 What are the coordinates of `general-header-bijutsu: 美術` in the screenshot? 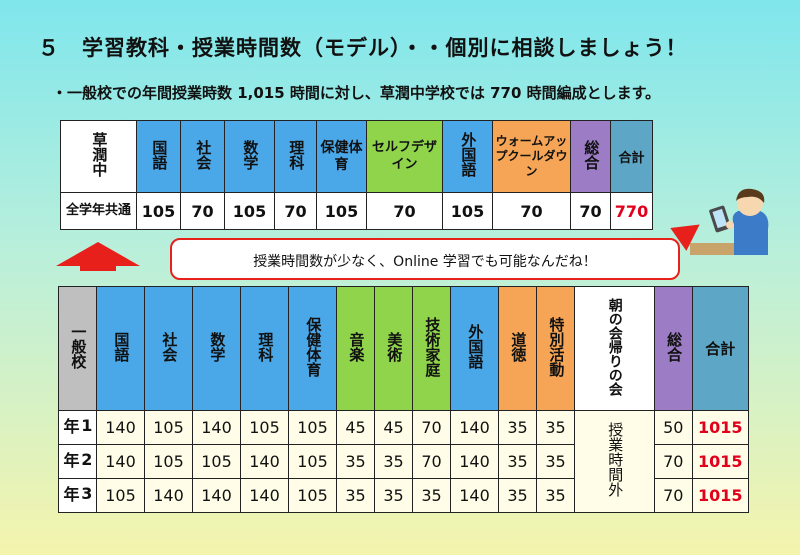 It's located at (393, 348).